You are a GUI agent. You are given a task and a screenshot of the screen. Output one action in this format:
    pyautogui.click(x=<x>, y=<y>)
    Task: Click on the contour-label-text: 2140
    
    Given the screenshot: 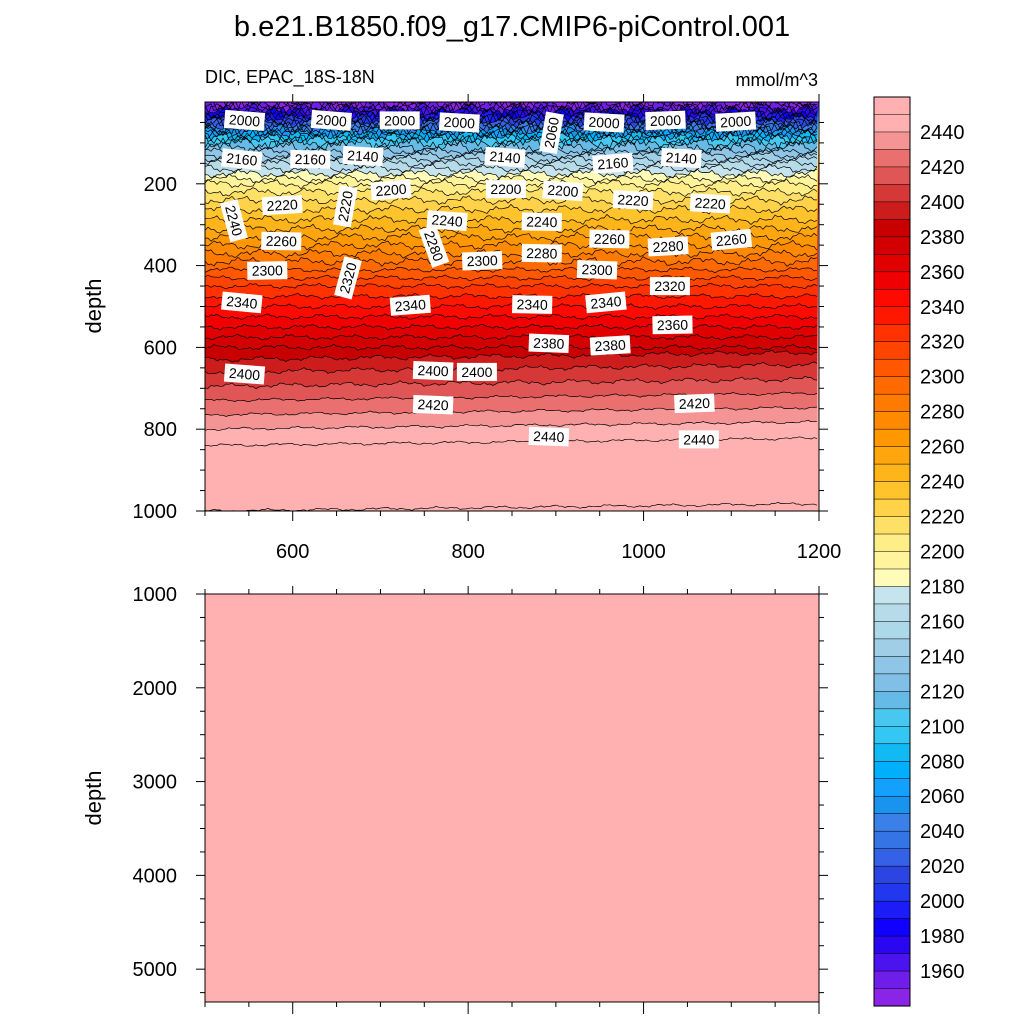 What is the action you would take?
    pyautogui.click(x=681, y=158)
    